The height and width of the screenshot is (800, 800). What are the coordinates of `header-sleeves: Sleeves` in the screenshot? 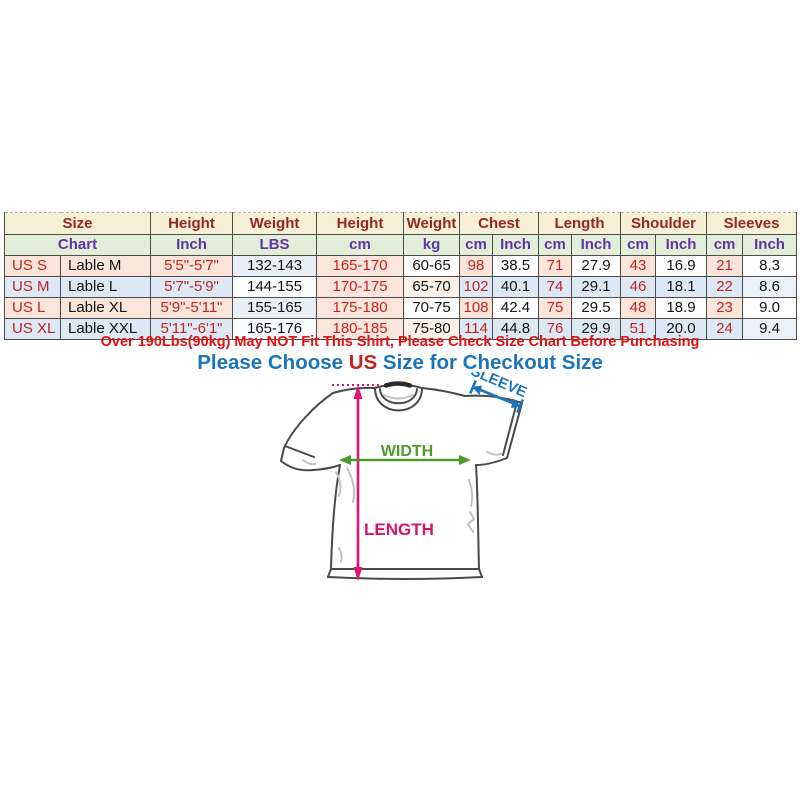 It's located at (752, 223).